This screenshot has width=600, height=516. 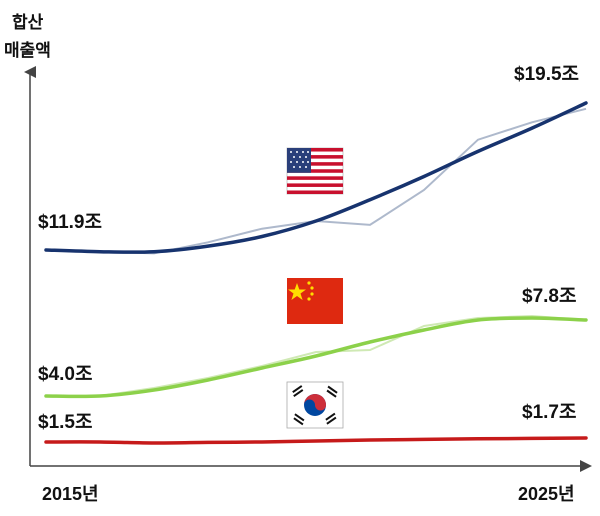 I want to click on x-start-label: 2015년, so click(x=70, y=494).